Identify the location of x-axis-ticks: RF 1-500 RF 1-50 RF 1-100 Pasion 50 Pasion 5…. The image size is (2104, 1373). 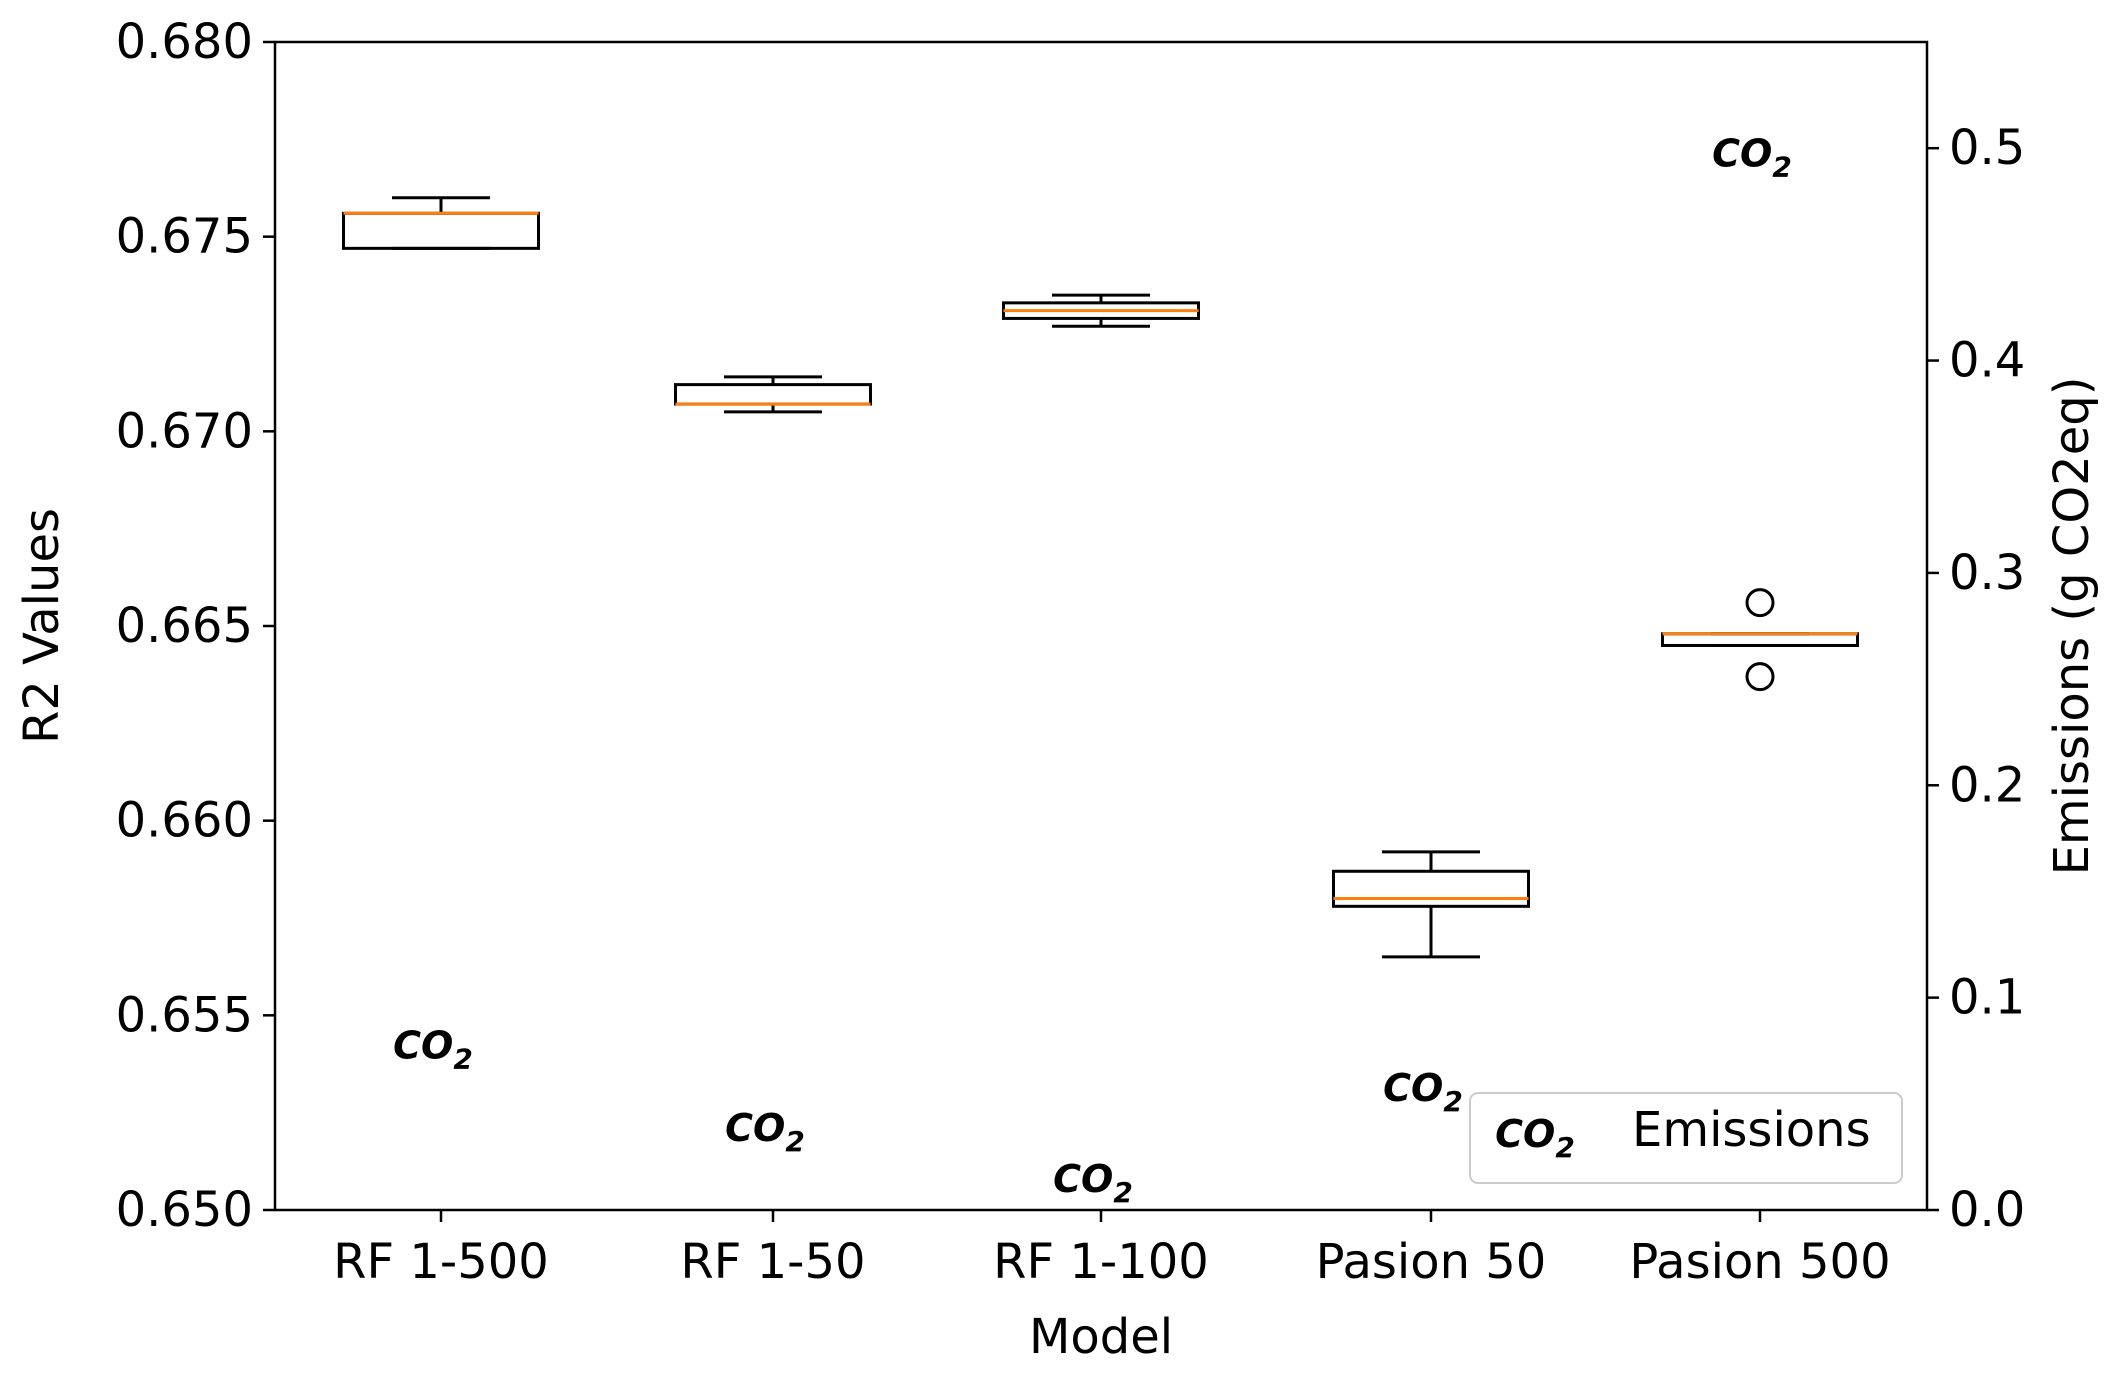
(1112, 1250).